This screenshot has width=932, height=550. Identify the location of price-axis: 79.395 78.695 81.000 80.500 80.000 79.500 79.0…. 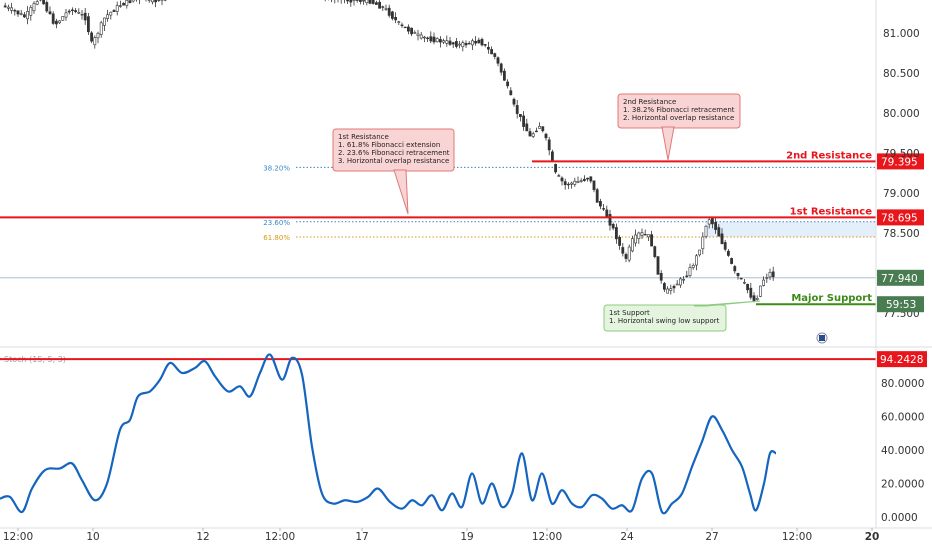
(901, 264).